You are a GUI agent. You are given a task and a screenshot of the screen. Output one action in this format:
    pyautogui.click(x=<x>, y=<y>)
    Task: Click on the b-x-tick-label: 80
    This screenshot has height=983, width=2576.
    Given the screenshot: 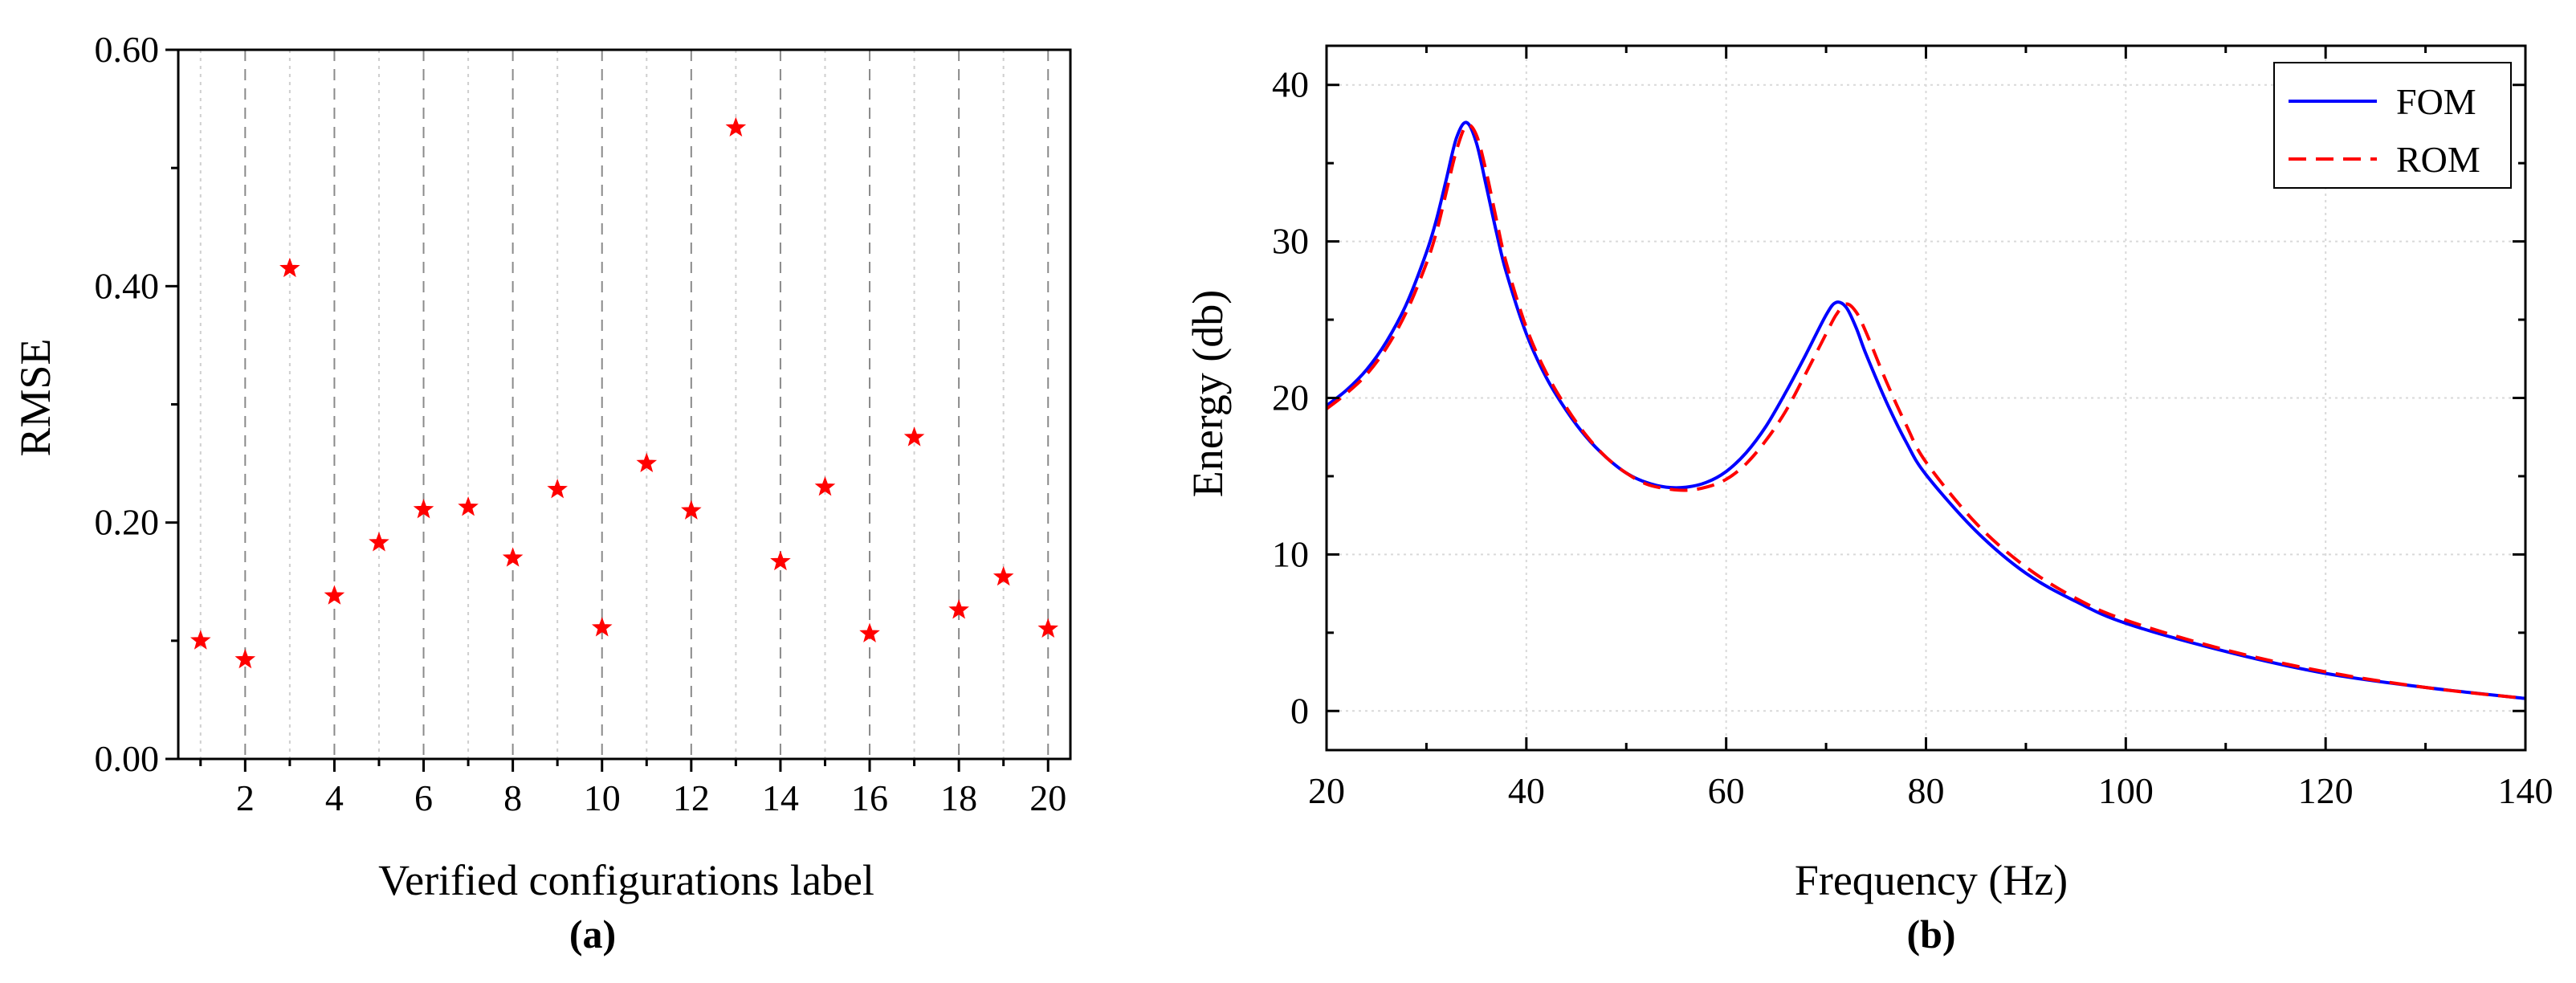 What is the action you would take?
    pyautogui.click(x=1926, y=790)
    